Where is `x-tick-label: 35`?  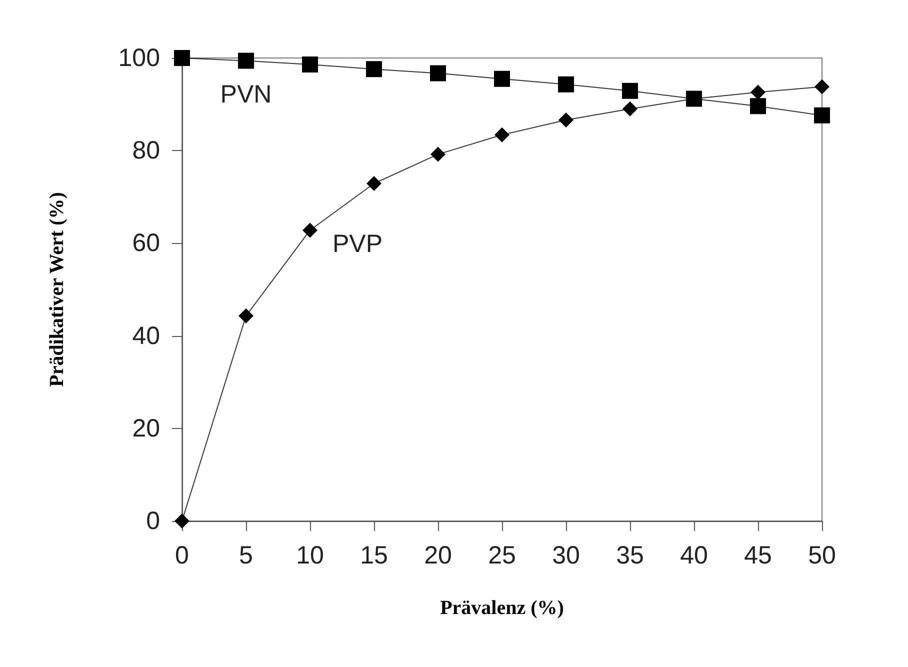 x-tick-label: 35 is located at coordinates (630, 556).